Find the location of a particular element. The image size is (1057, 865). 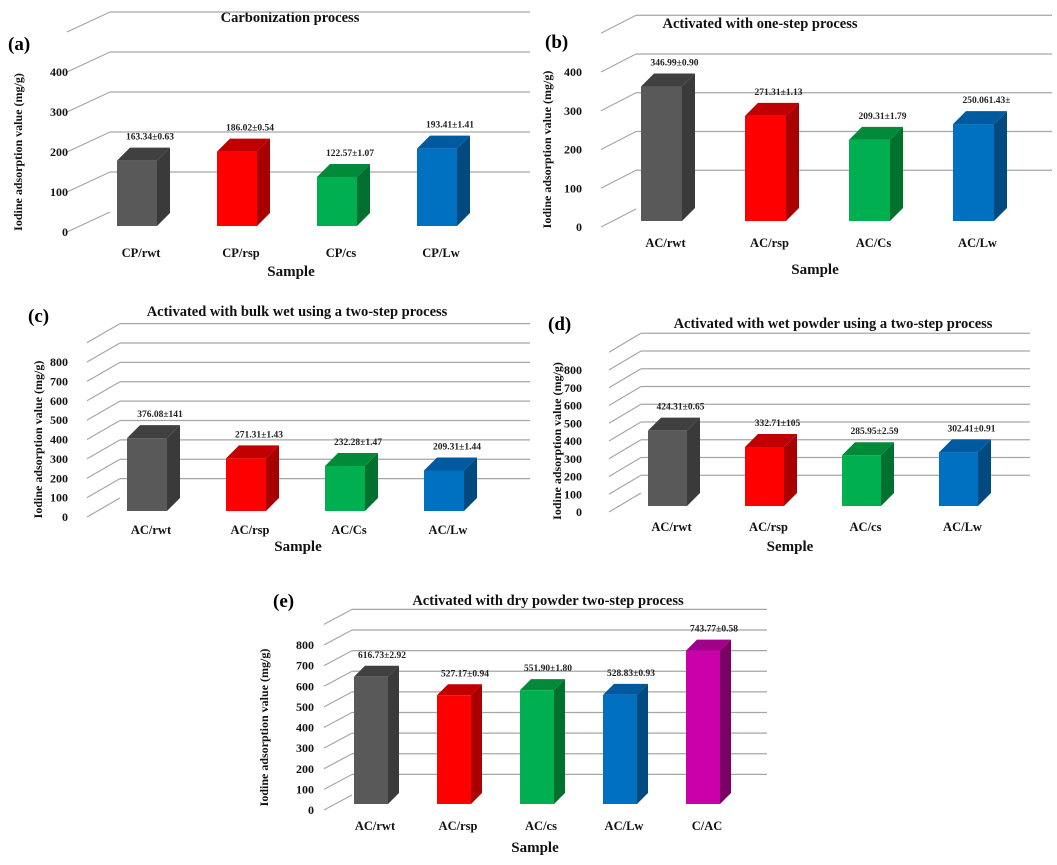

data-label: 250.061.43± is located at coordinates (987, 101).